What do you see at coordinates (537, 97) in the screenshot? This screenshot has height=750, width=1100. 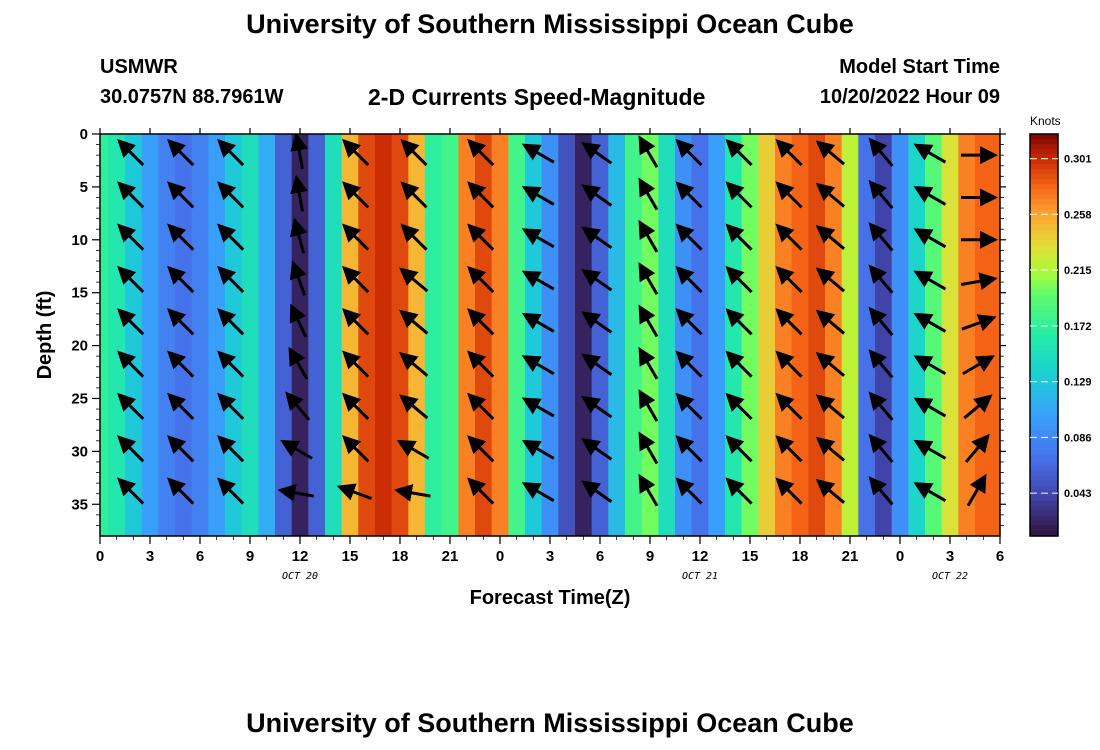 I see `product-title: 2-D Currents Speed-Magnitude` at bounding box center [537, 97].